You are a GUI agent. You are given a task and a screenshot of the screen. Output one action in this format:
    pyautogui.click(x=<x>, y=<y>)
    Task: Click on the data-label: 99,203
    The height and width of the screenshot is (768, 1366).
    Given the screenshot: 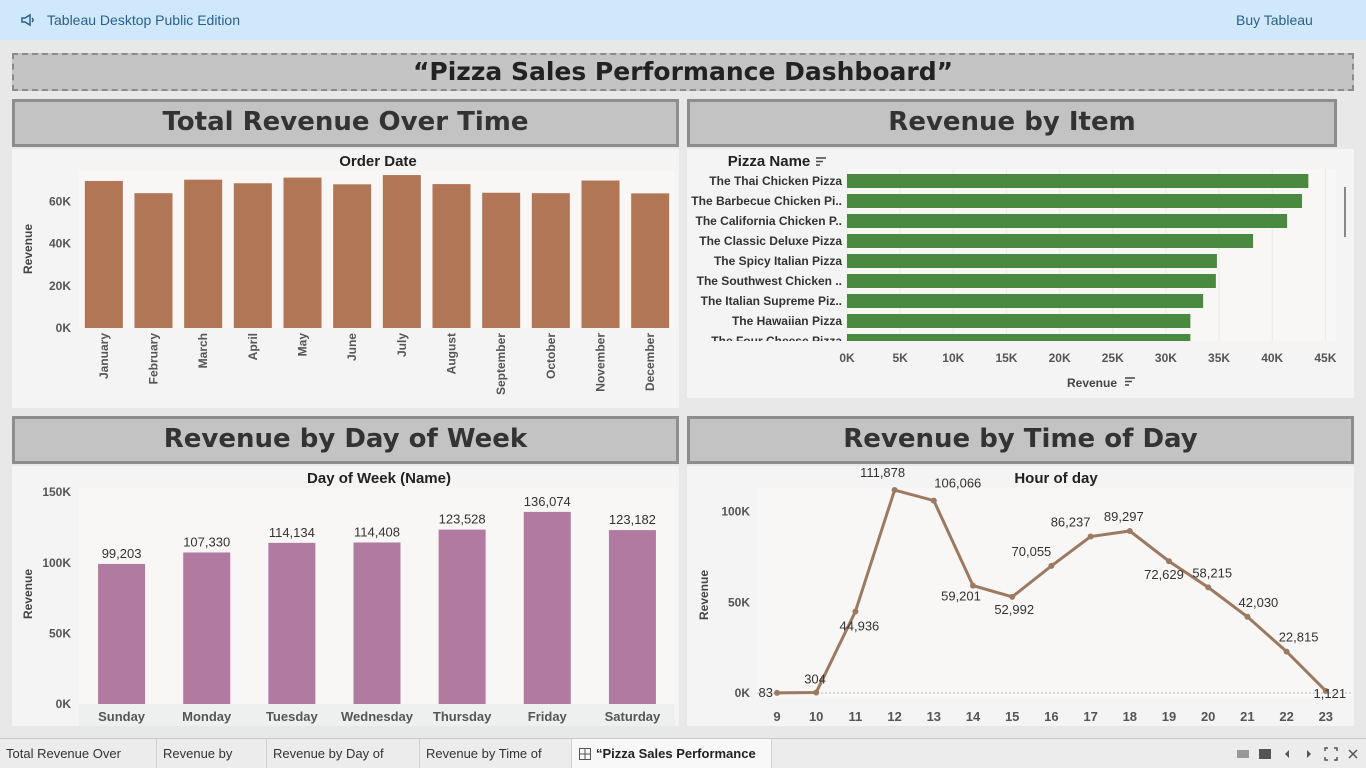 What is the action you would take?
    pyautogui.click(x=122, y=553)
    